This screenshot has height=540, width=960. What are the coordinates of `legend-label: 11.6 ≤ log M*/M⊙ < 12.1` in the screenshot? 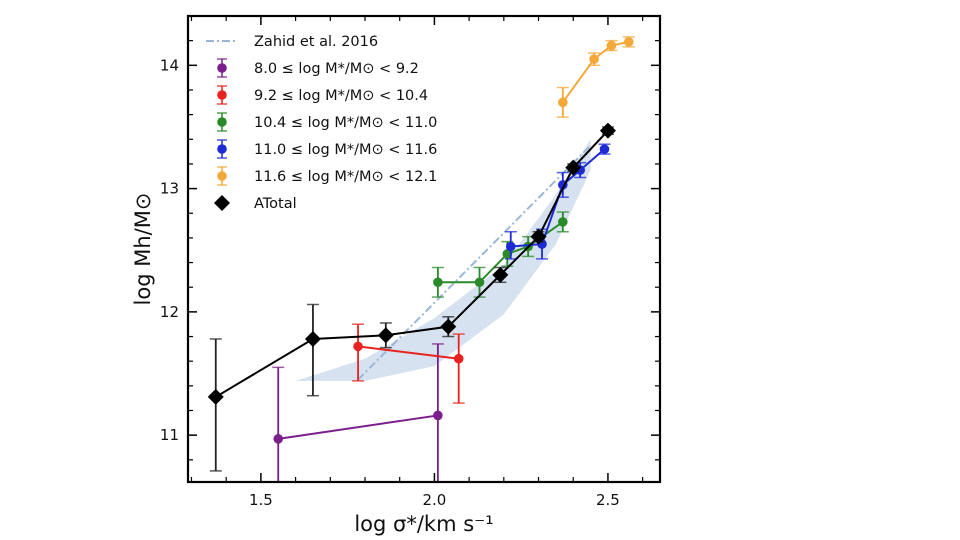 It's located at (345, 177).